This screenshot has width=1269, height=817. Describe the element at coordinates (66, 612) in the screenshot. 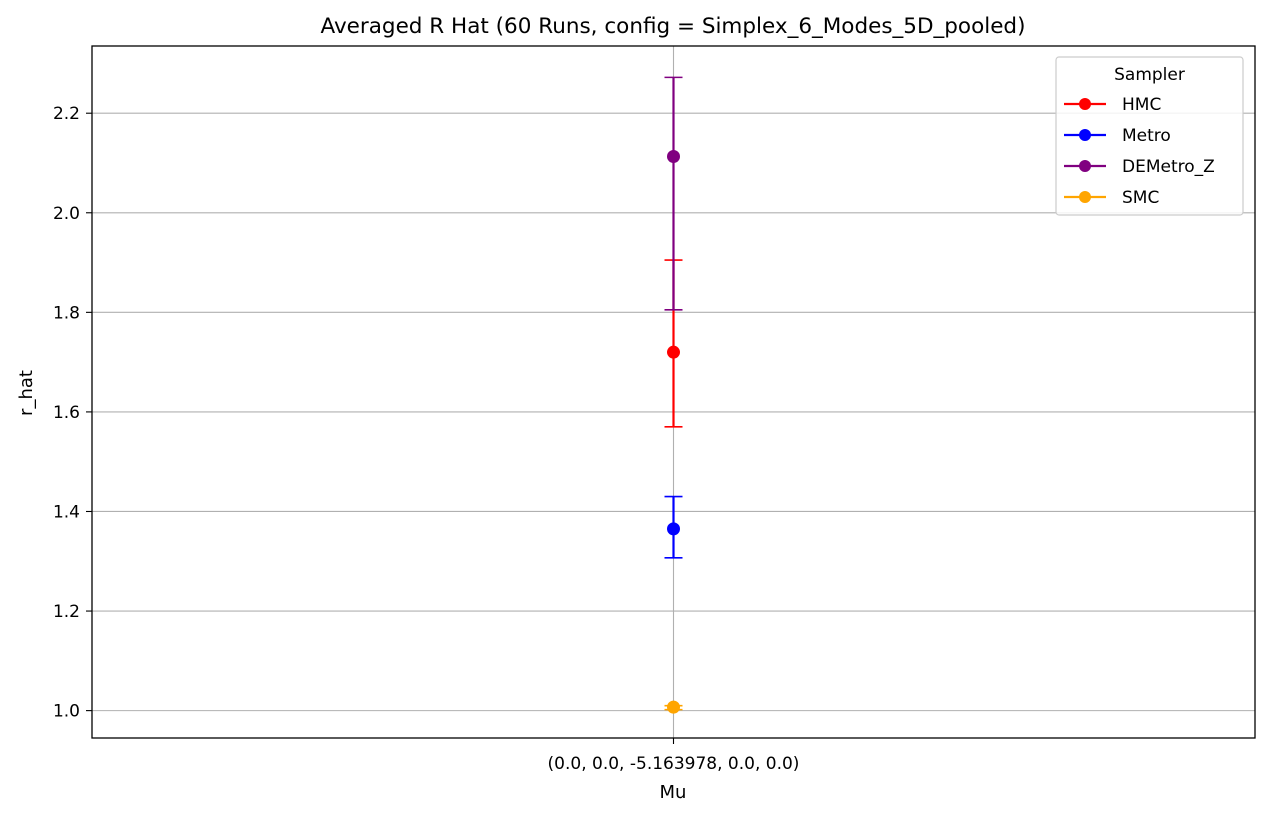

I see `y-tick-label: 1.2` at that location.